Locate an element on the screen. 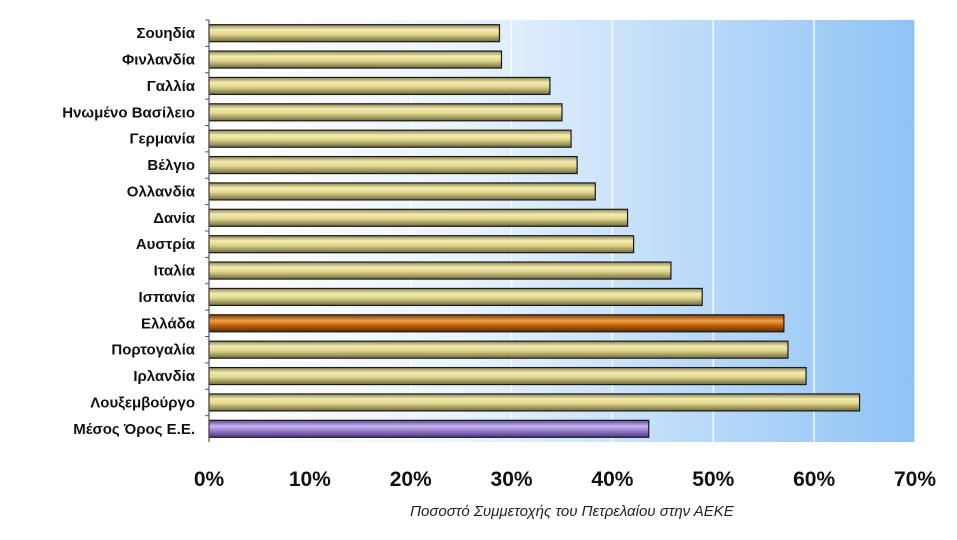 This screenshot has width=957, height=540. category-label: Ισπανία is located at coordinates (167, 297).